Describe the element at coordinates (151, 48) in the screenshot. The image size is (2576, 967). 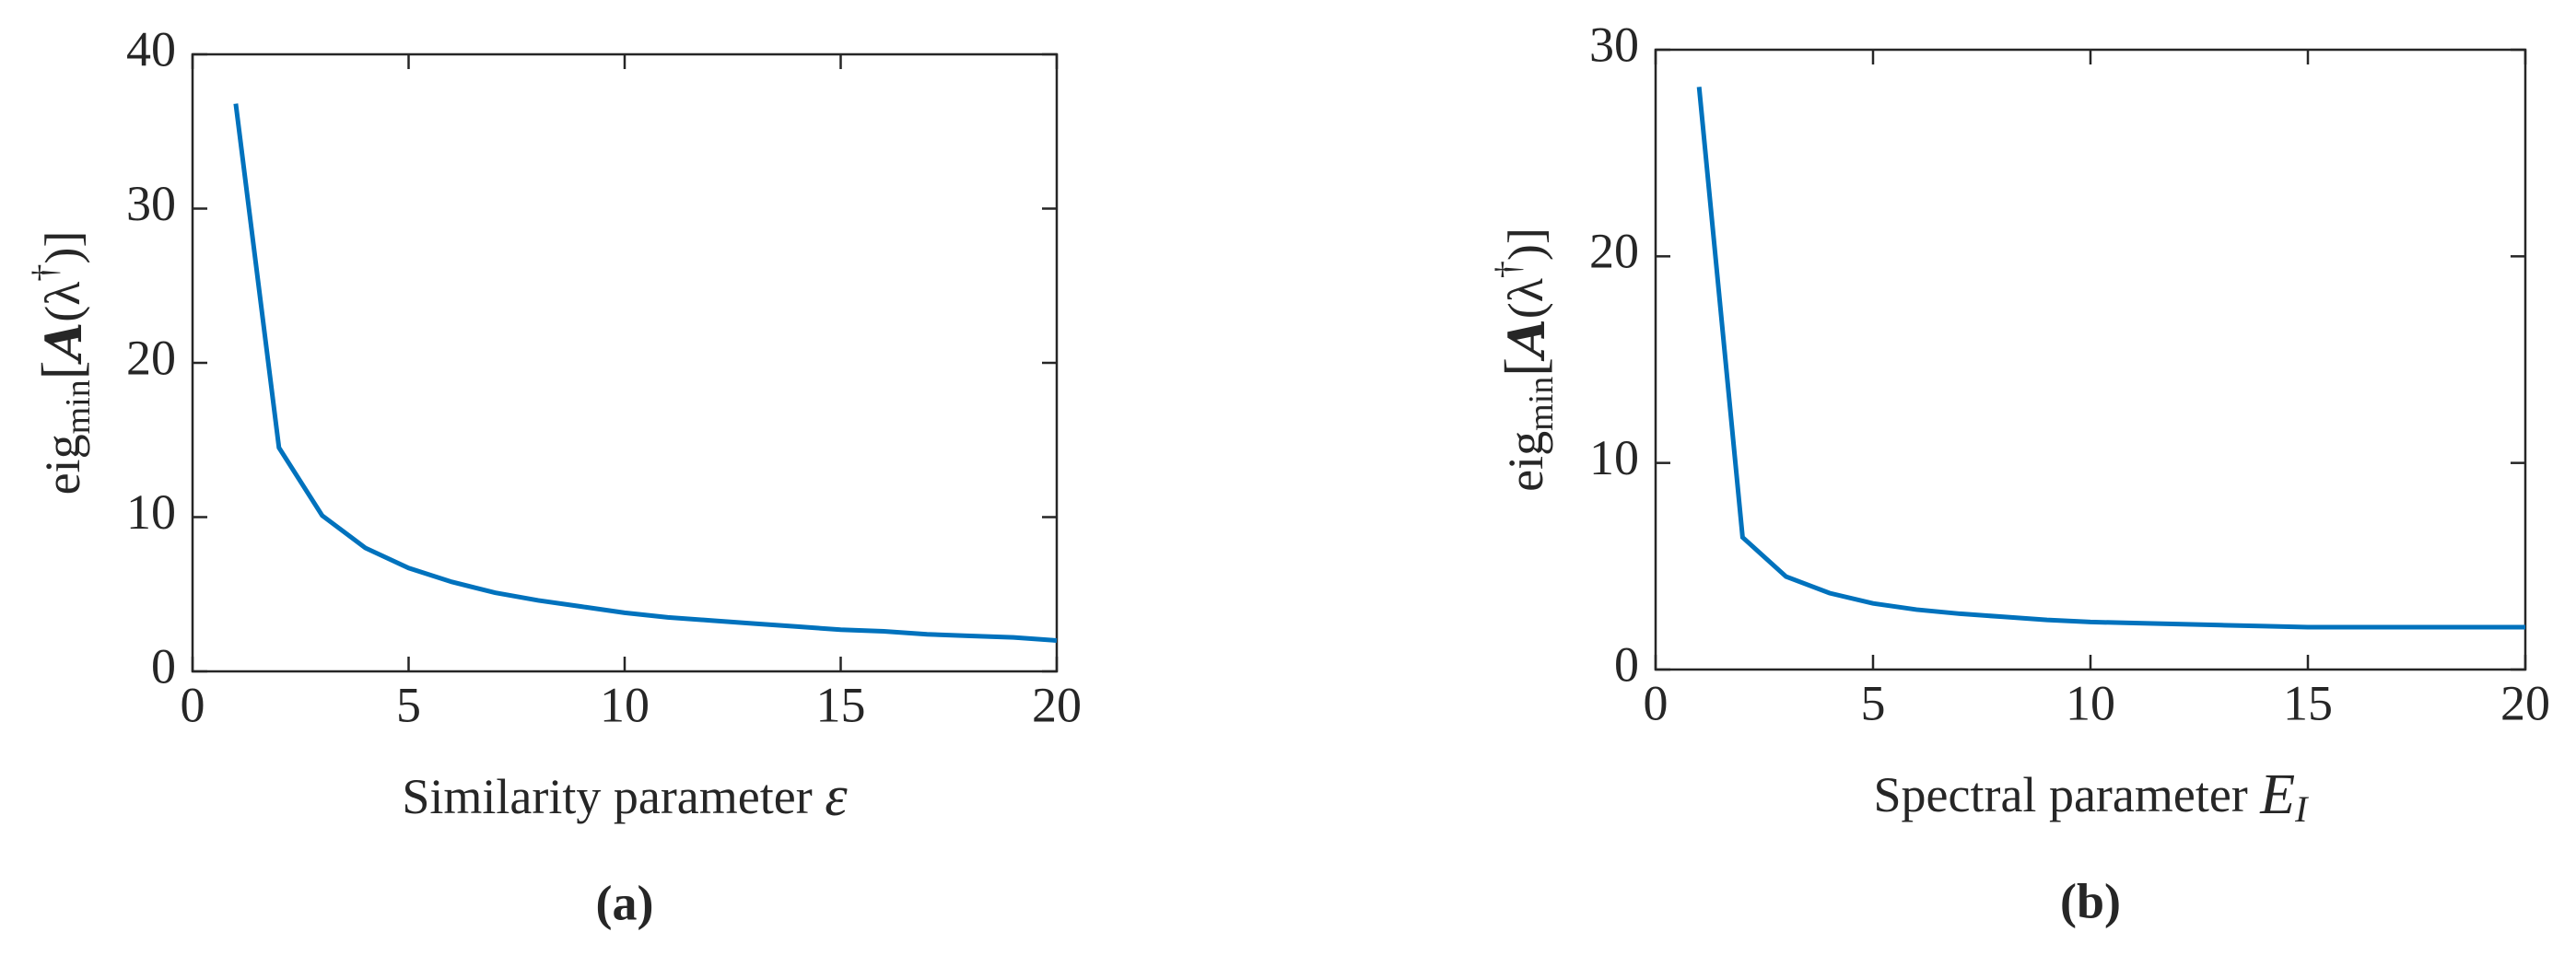
I see `y-tick-label: 40` at that location.